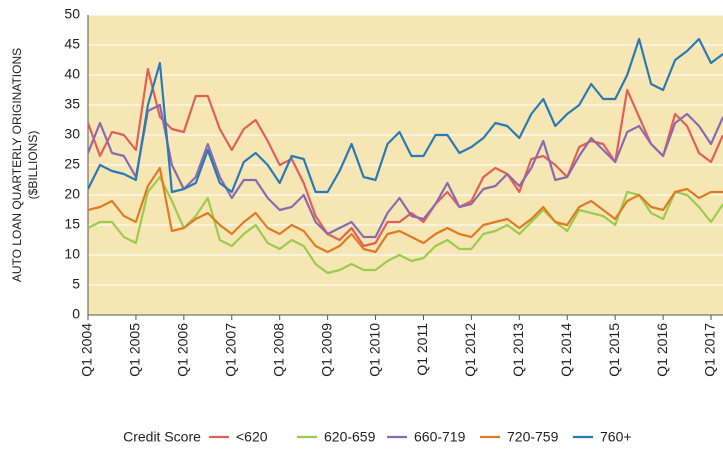 Image resolution: width=723 pixels, height=453 pixels. What do you see at coordinates (72, 164) in the screenshot?
I see `y-tick-label: 25` at bounding box center [72, 164].